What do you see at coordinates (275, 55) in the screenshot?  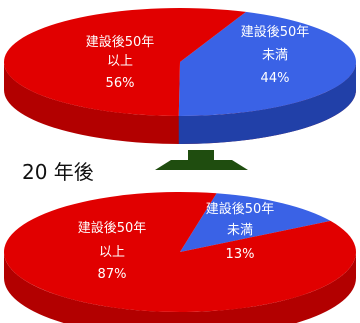 I see `pie-top-blue-line2: 未満` at bounding box center [275, 55].